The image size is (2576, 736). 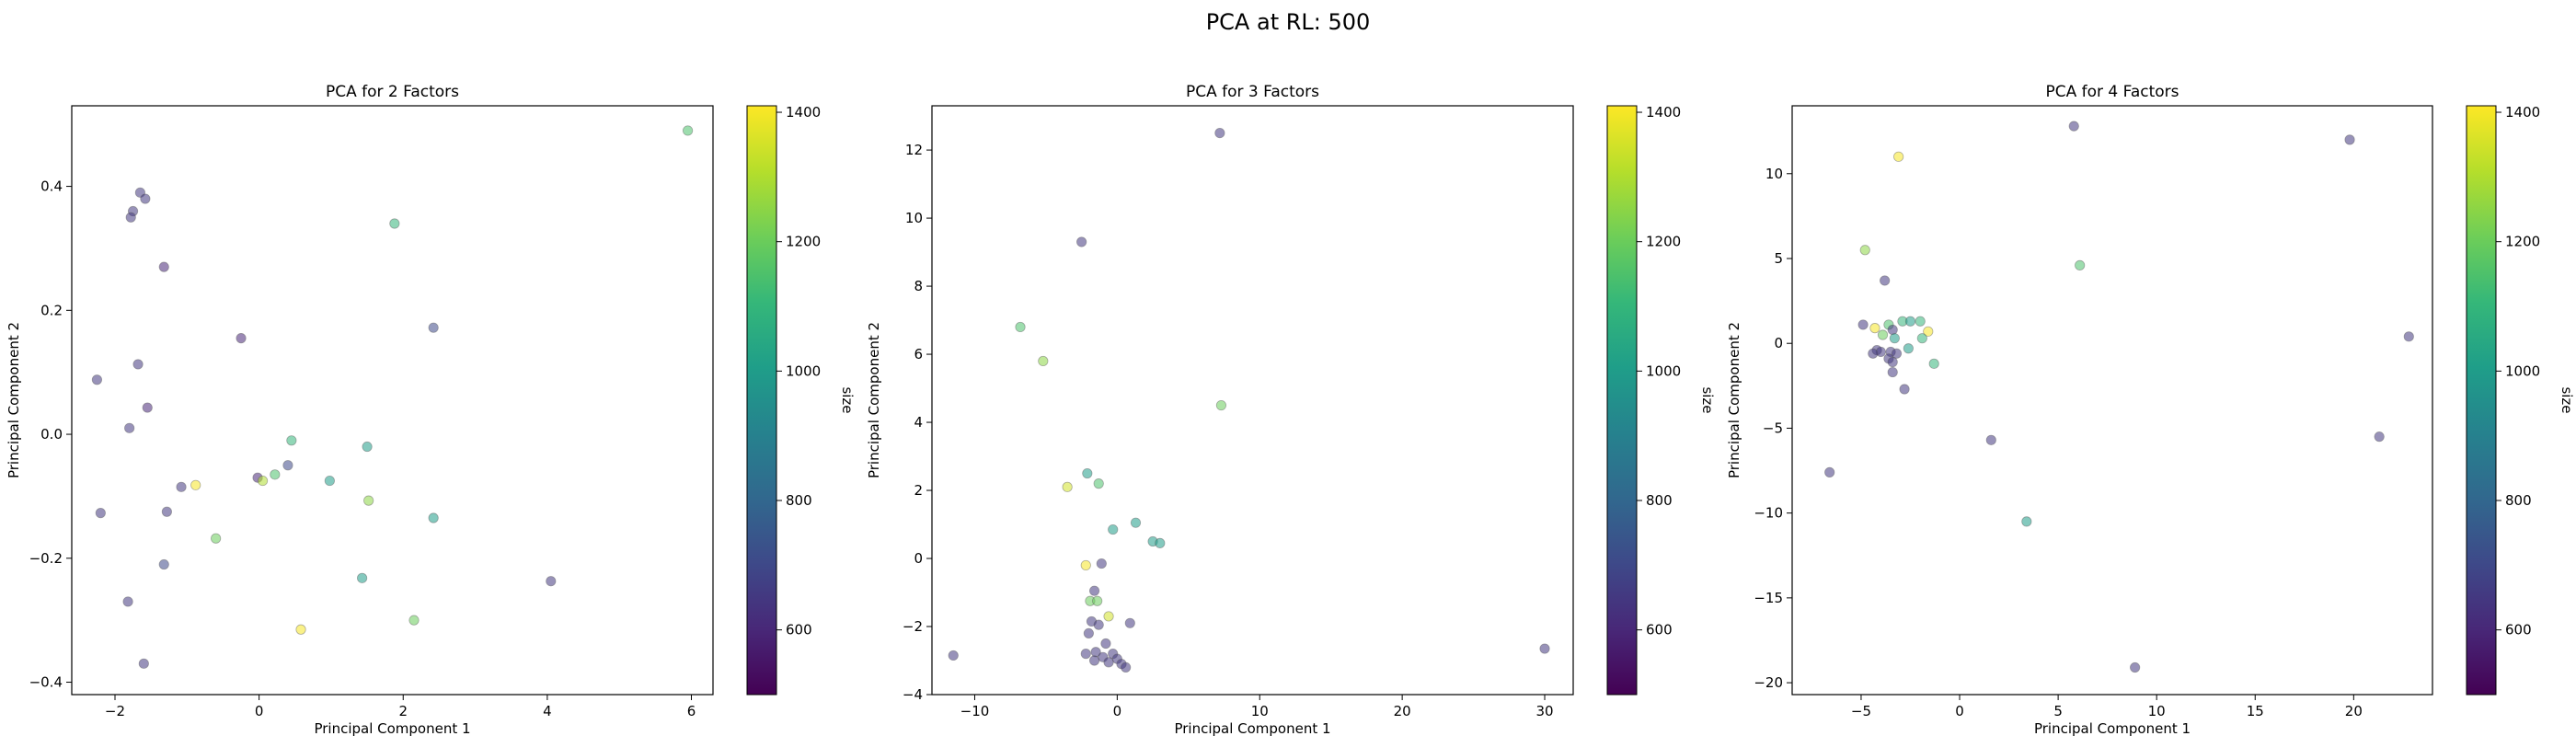 I want to click on colorbar-tick-label: 800, so click(x=2518, y=500).